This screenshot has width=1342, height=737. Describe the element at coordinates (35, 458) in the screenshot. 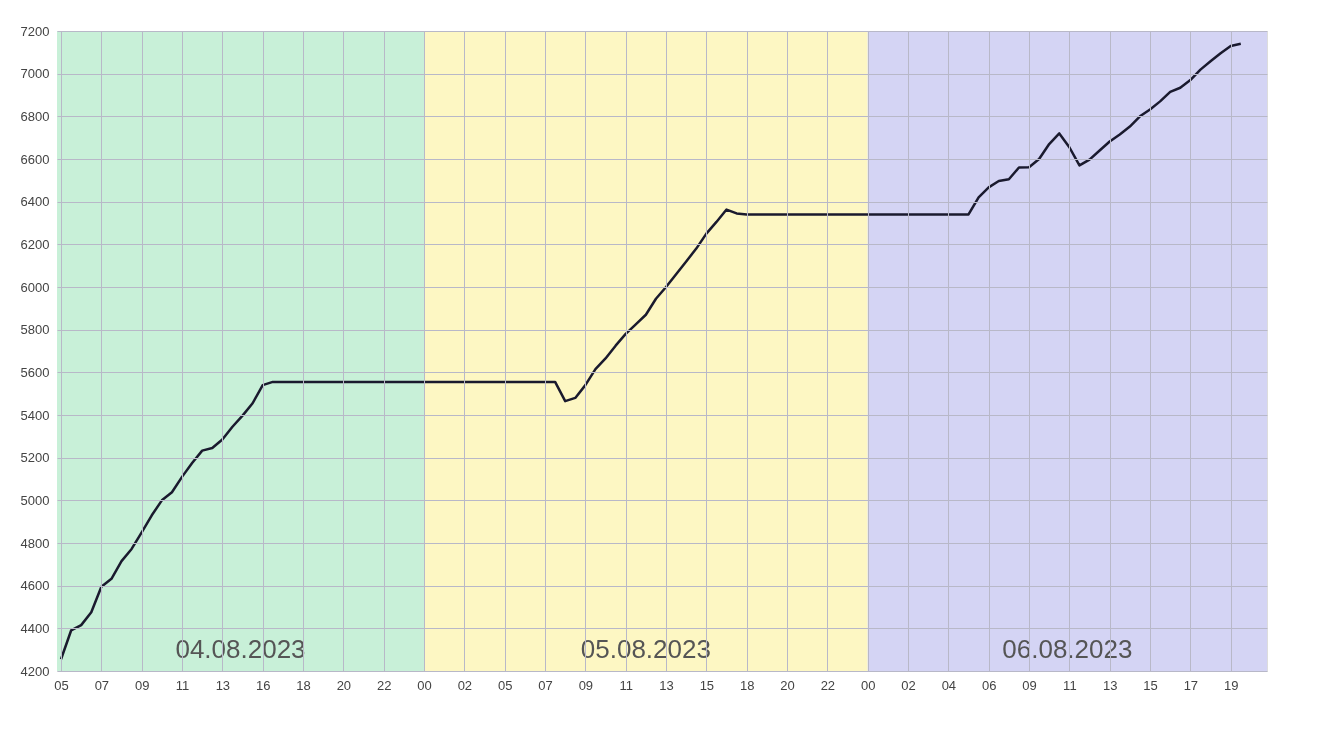

I see `y-tick-label: 5200` at that location.